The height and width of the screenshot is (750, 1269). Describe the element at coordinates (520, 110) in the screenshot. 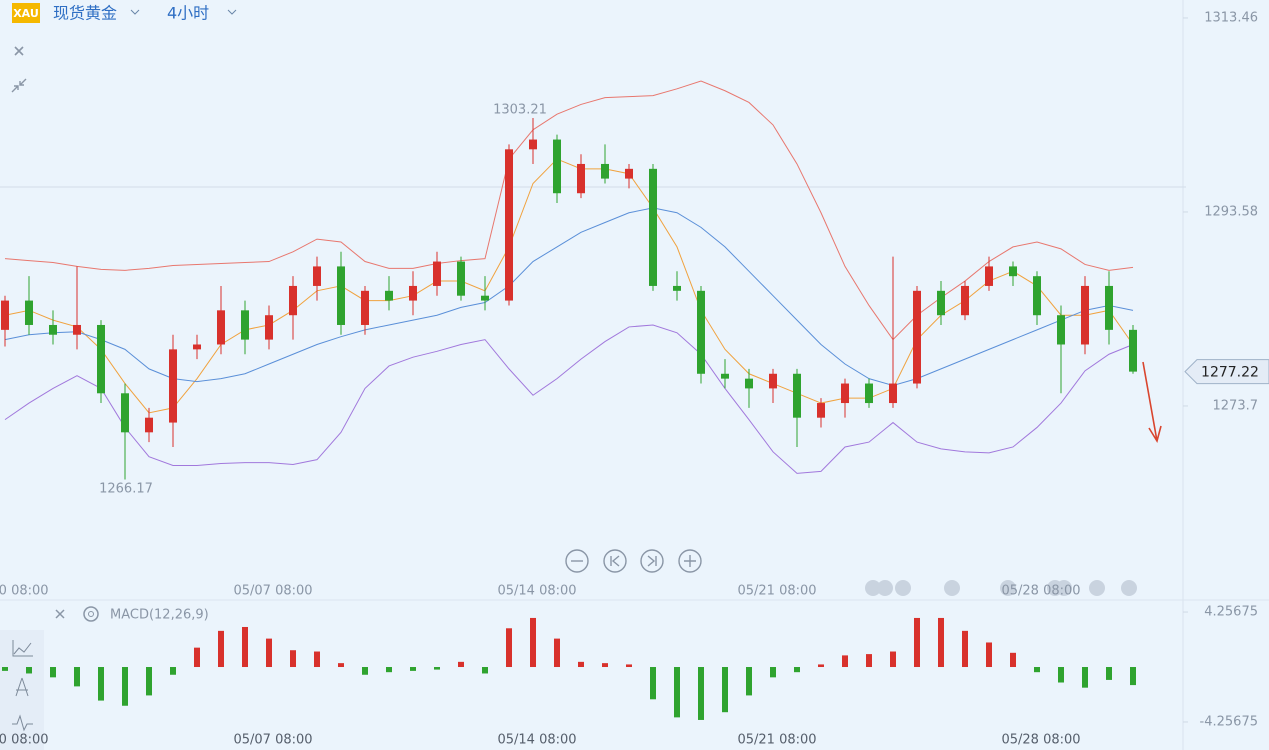

I see `high-annotation: 1303.21` at that location.